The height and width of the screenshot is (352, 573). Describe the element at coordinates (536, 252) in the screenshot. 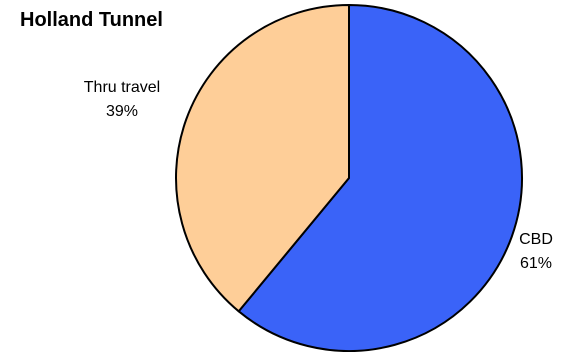

I see `slice-label-cbd: CBD 61%` at that location.